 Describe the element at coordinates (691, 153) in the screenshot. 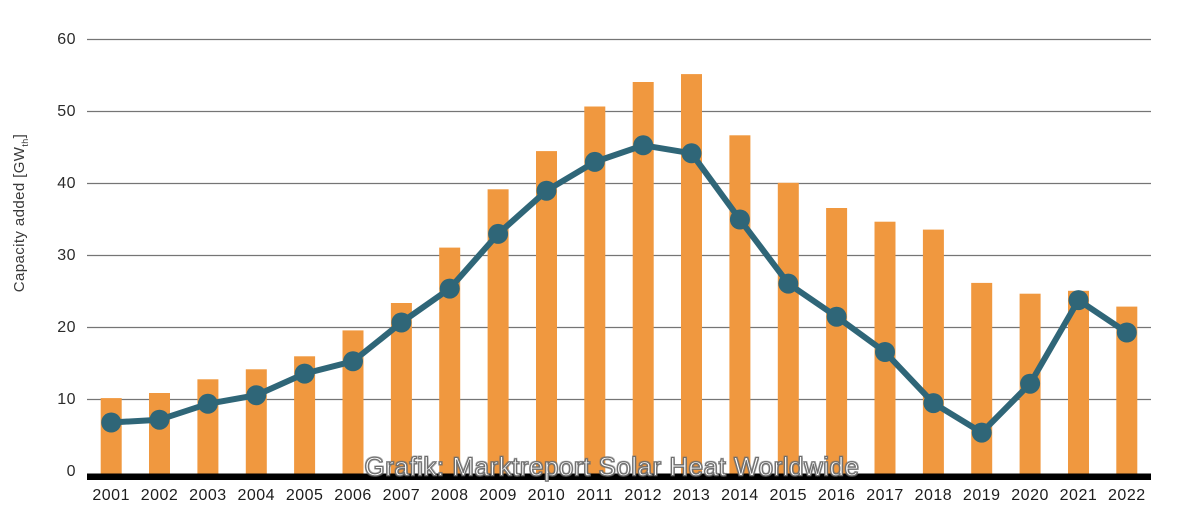

I see `line-point-2013` at that location.